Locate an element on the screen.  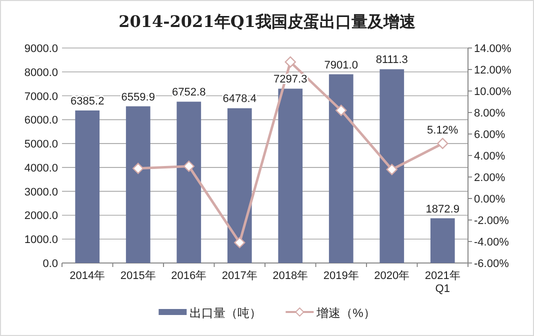
data-label: 8111.3 is located at coordinates (392, 60).